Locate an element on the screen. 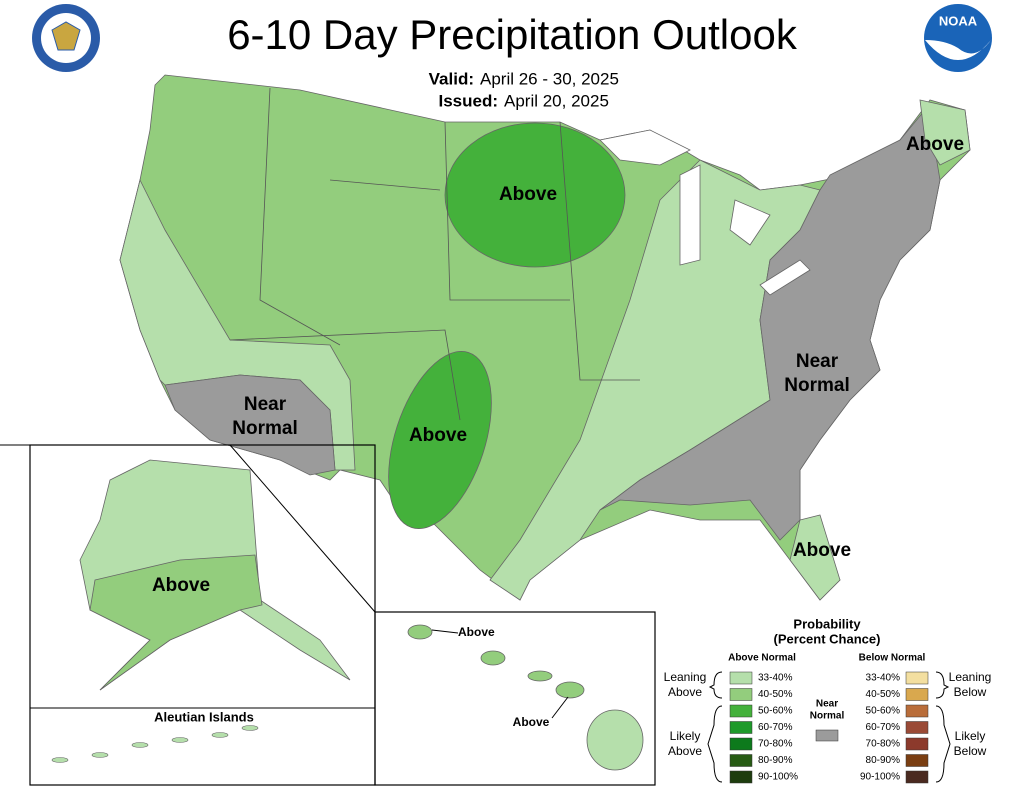 This screenshot has width=1024, height=791. label-pointer is located at coordinates (500, 674).